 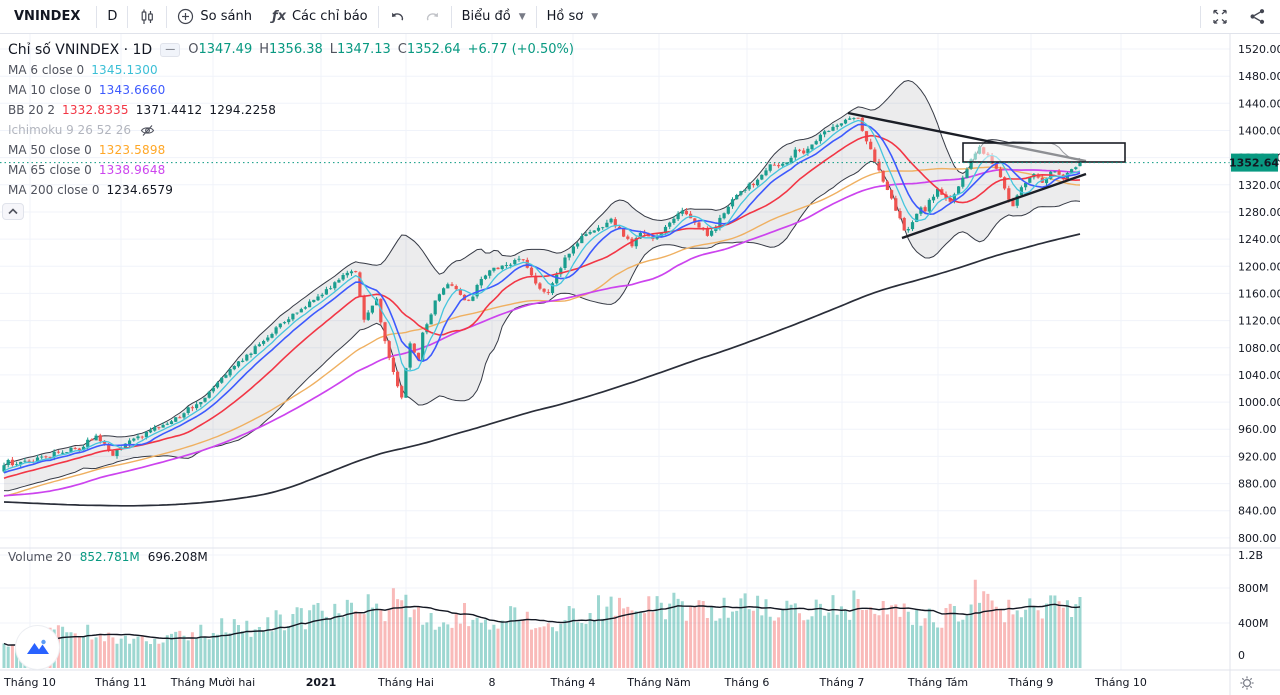 I want to click on chart-style-button, so click(x=147, y=17).